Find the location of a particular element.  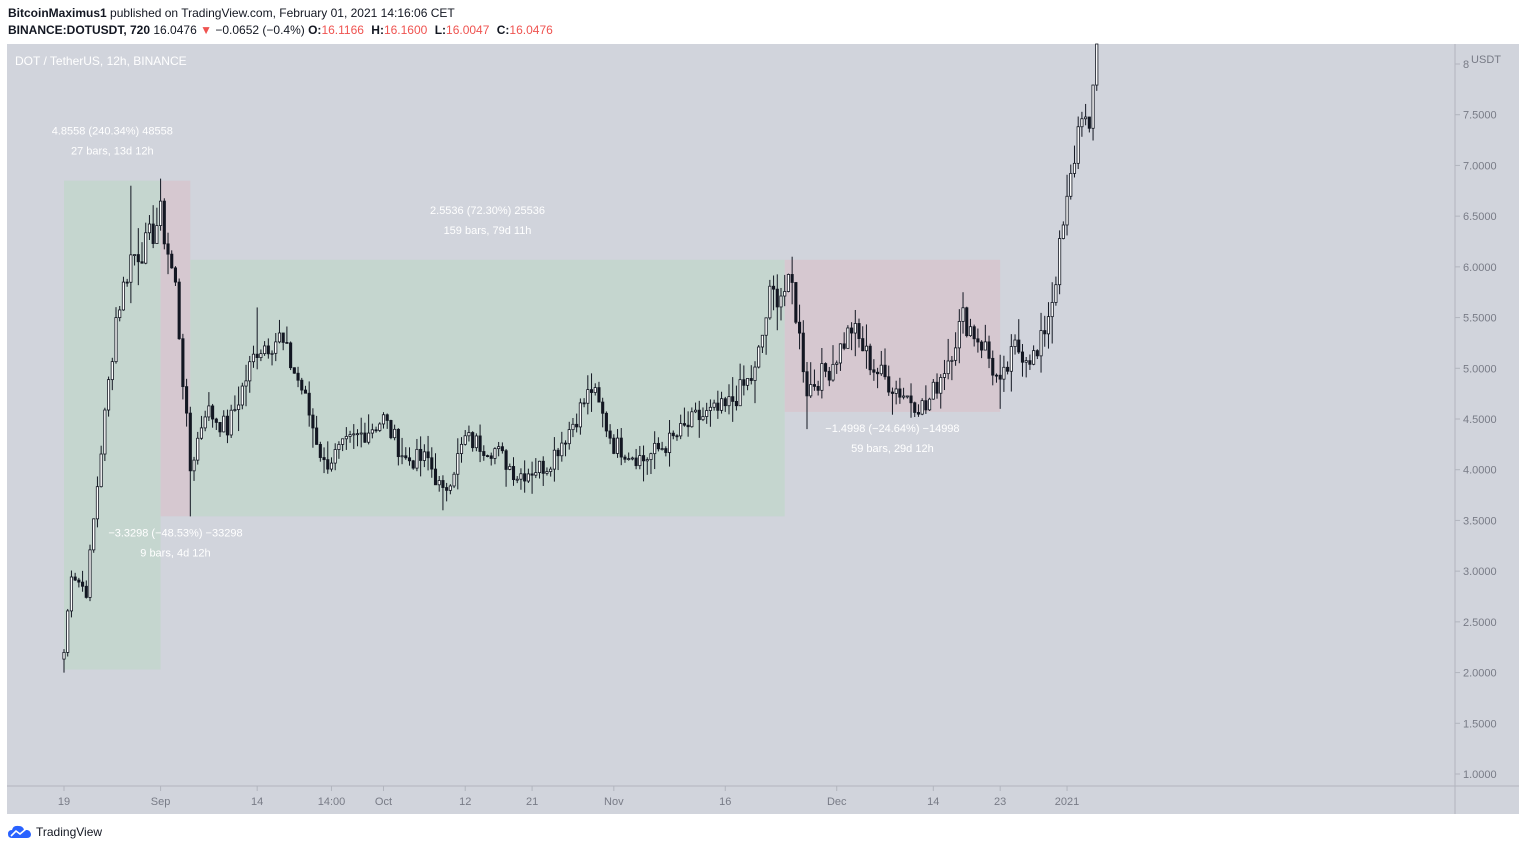

time-tick-label: 14 is located at coordinates (257, 802).